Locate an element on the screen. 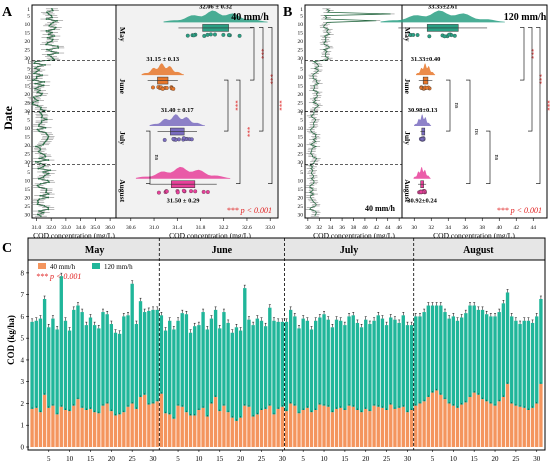 This screenshot has height=470, width=550. x-tick-label: 15 is located at coordinates (345, 459).